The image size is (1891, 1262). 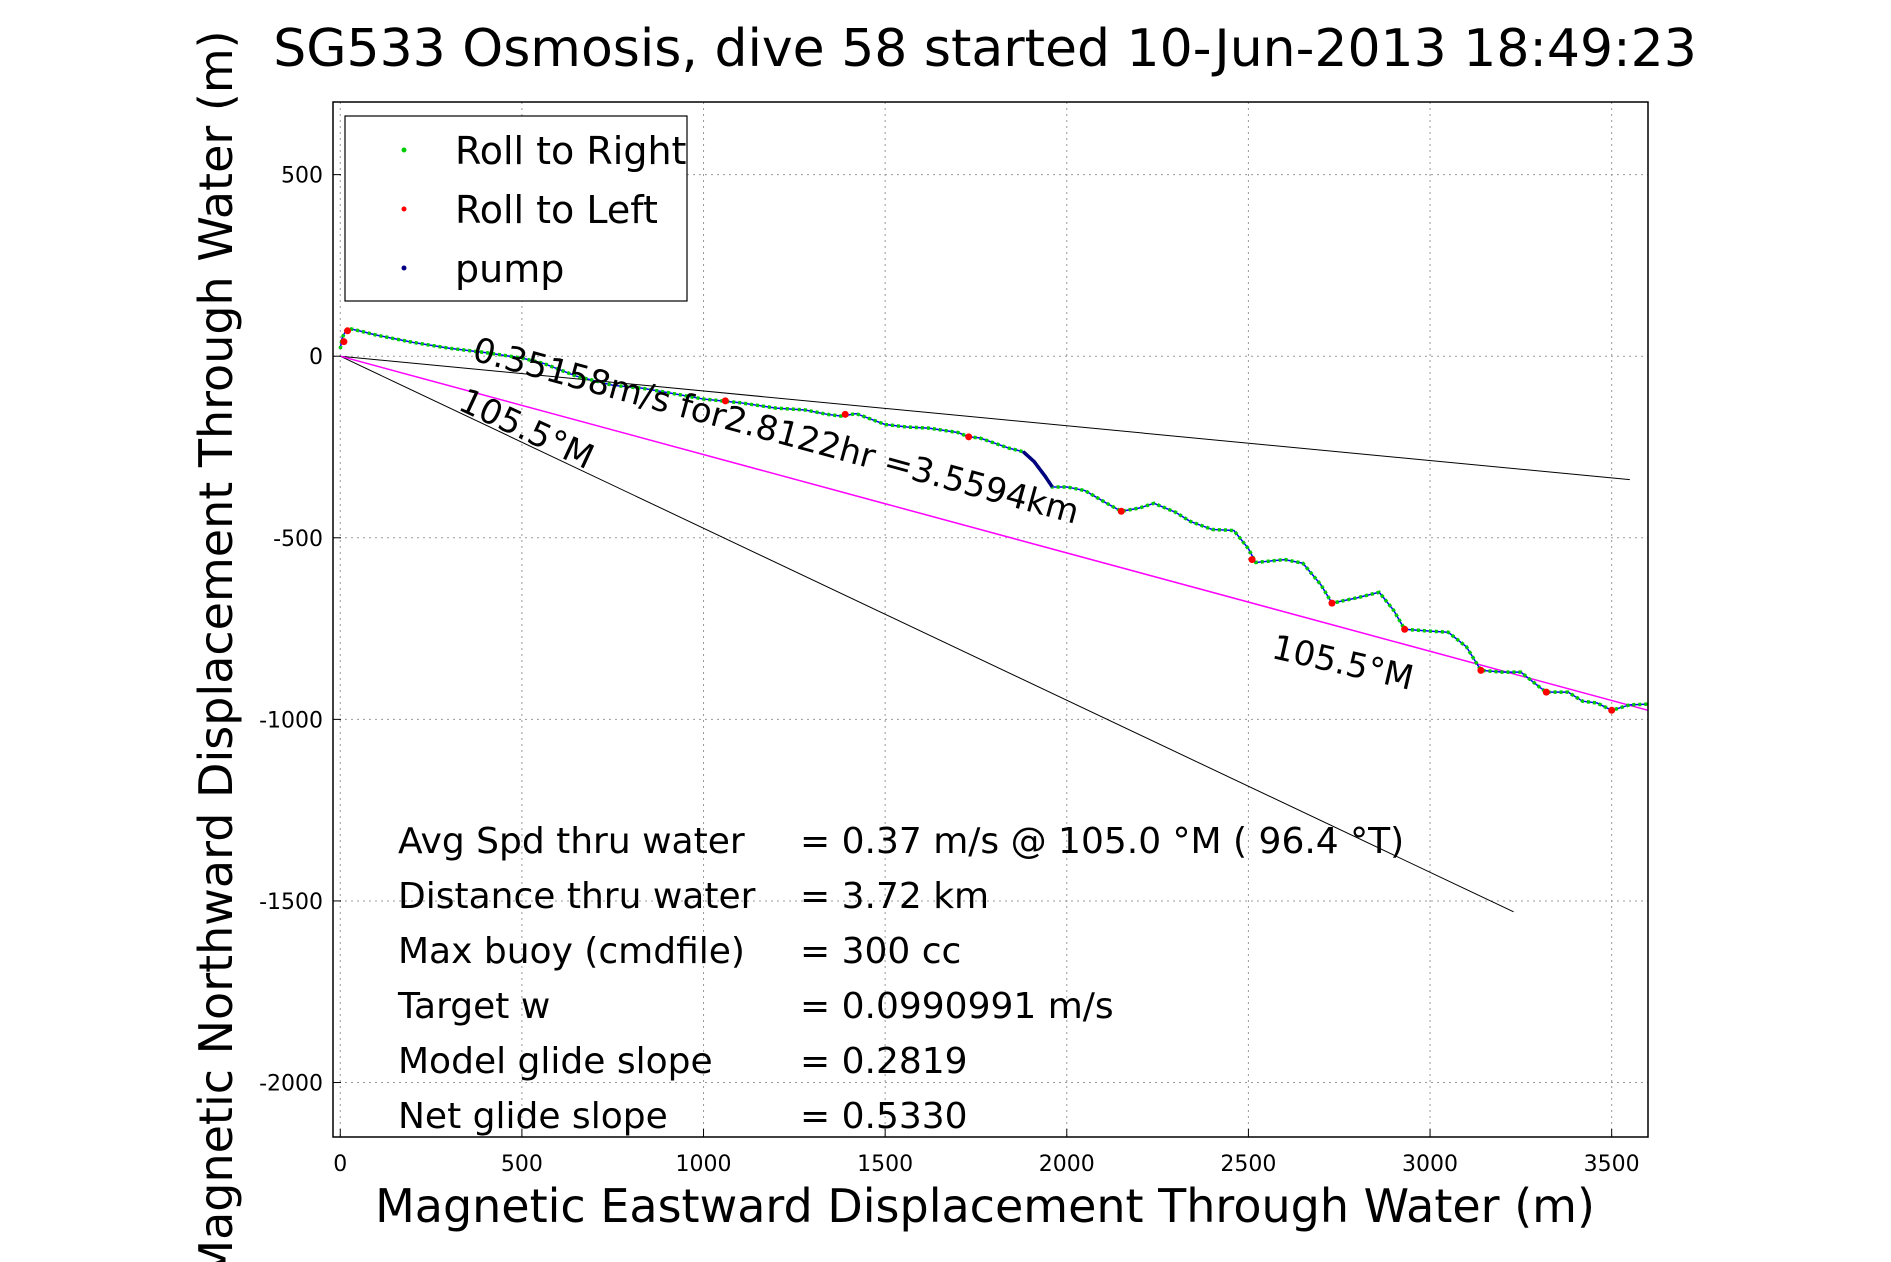 What do you see at coordinates (509, 269) in the screenshot?
I see `legend-entry-label: pump` at bounding box center [509, 269].